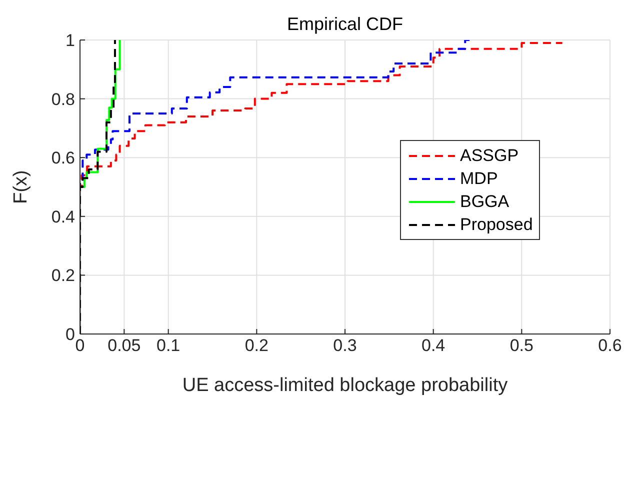  What do you see at coordinates (522, 346) in the screenshot?
I see `x-tick-label: 0.5` at bounding box center [522, 346].